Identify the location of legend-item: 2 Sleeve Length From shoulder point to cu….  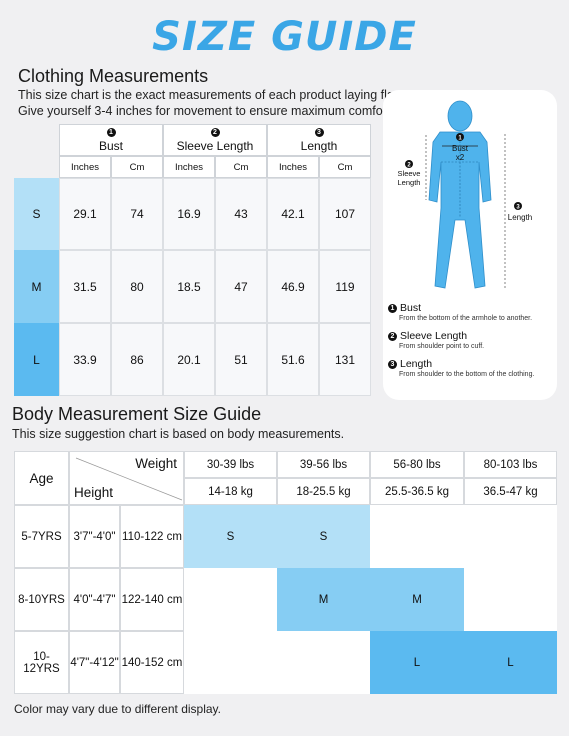
(473, 340).